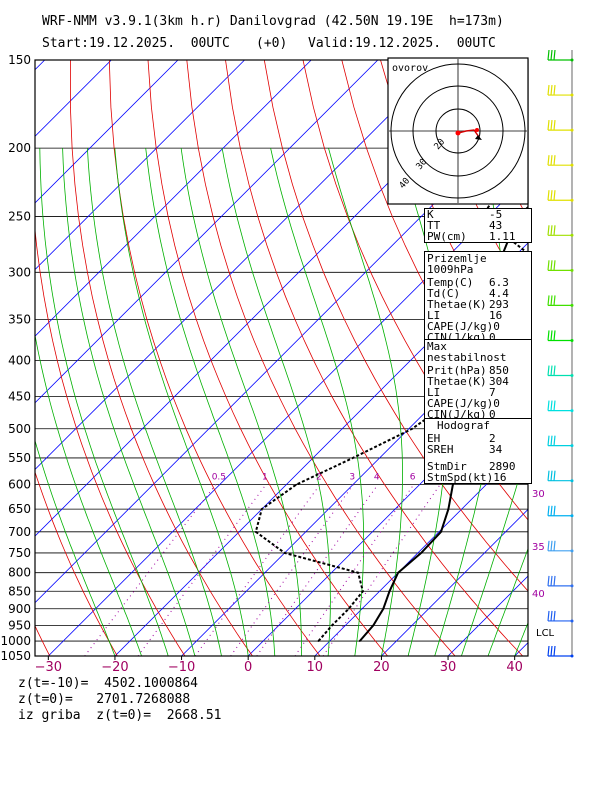 The width and height of the screenshot is (600, 800). I want to click on pressure-tick-label: 850, so click(19, 591).